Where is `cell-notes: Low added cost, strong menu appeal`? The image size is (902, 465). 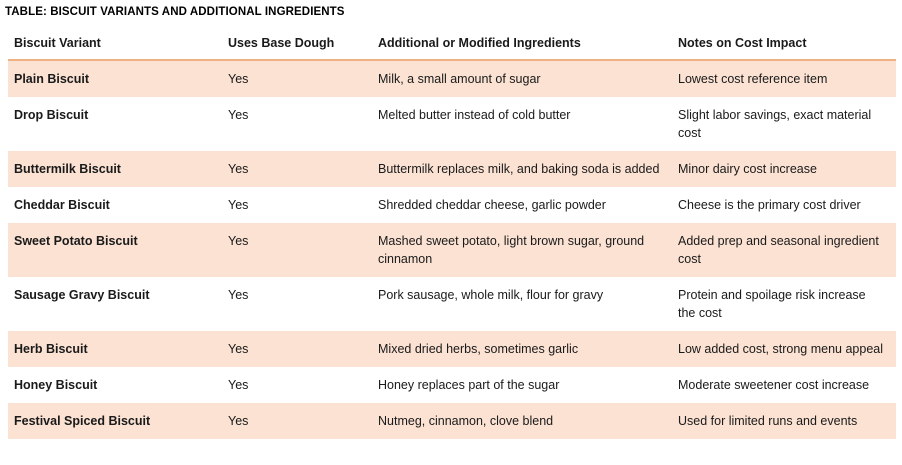 cell-notes: Low added cost, strong menu appeal is located at coordinates (784, 349).